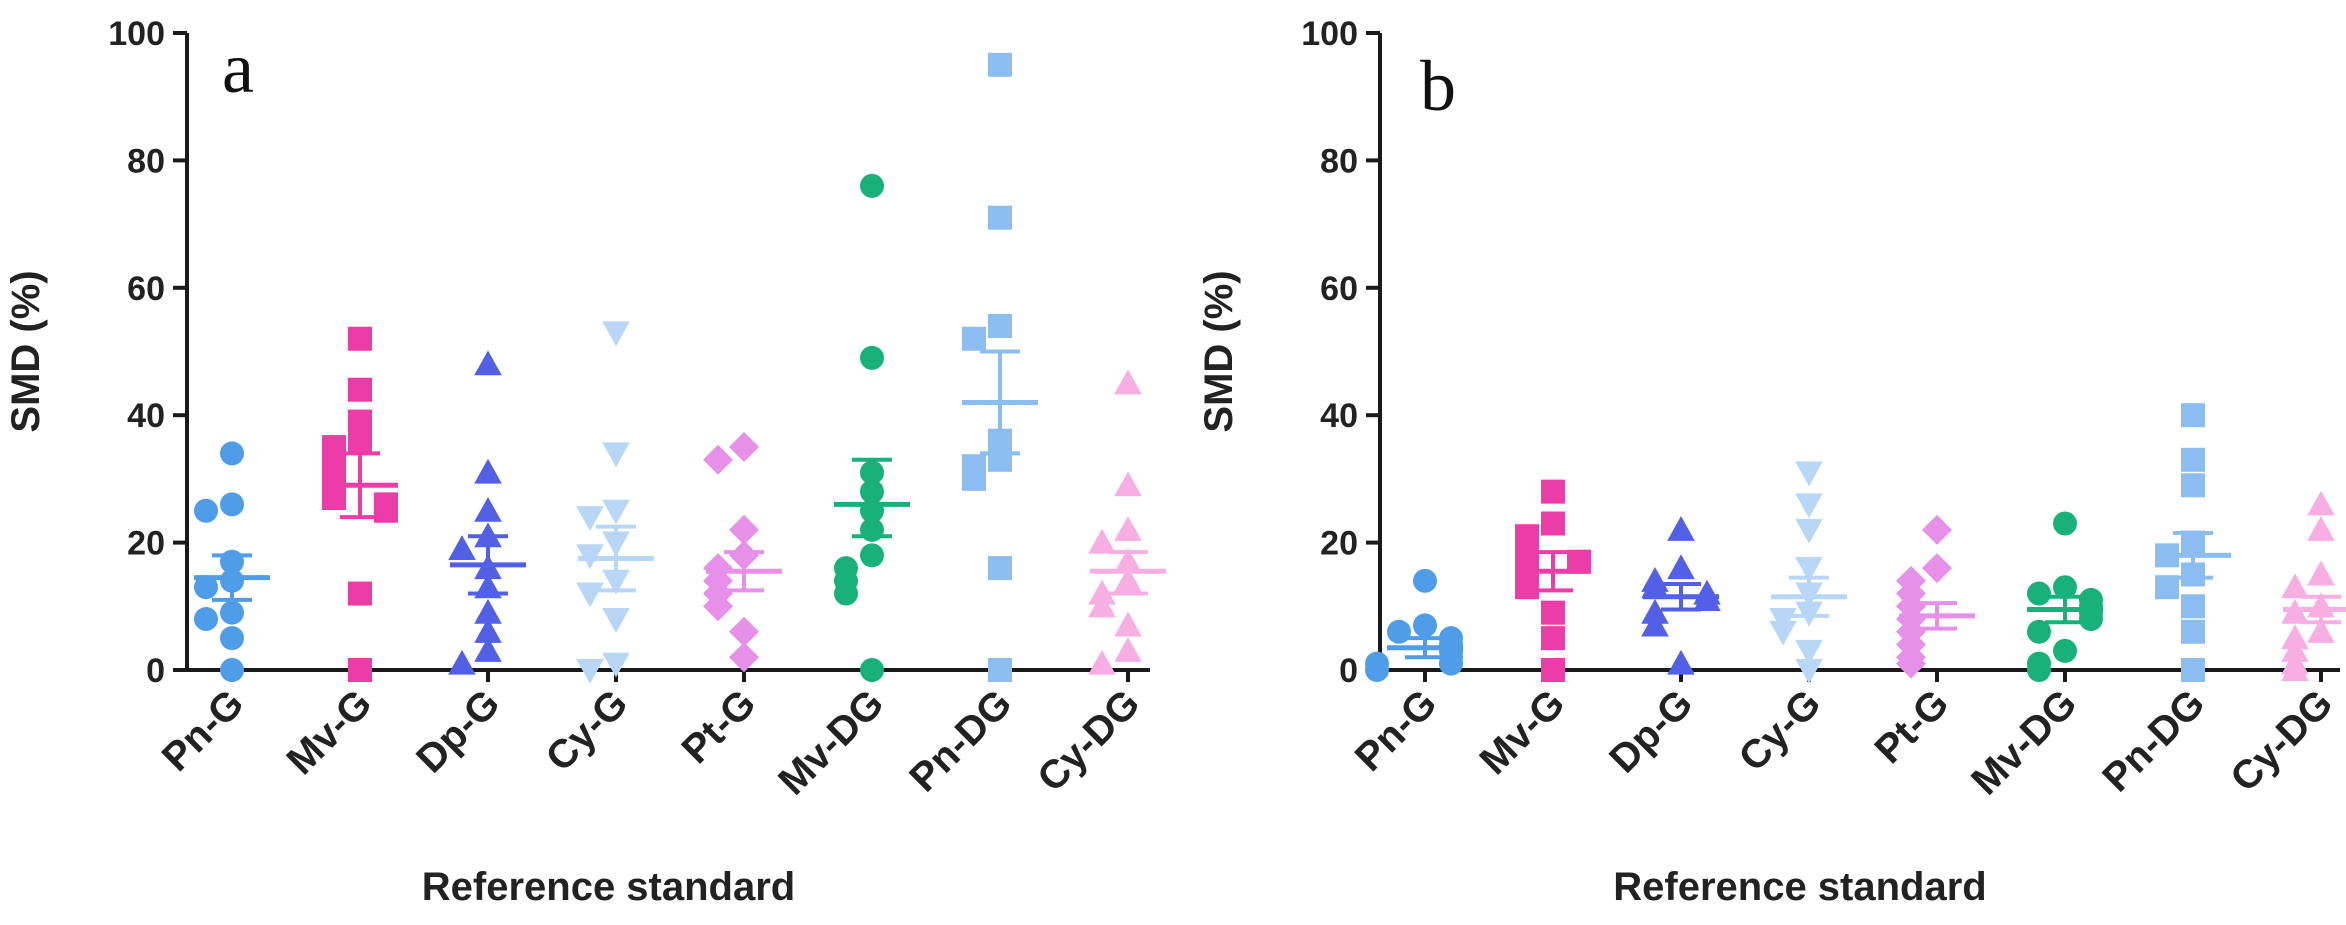 Image resolution: width=2346 pixels, height=925 pixels. I want to click on x-category-label: Cy-G, so click(587, 730).